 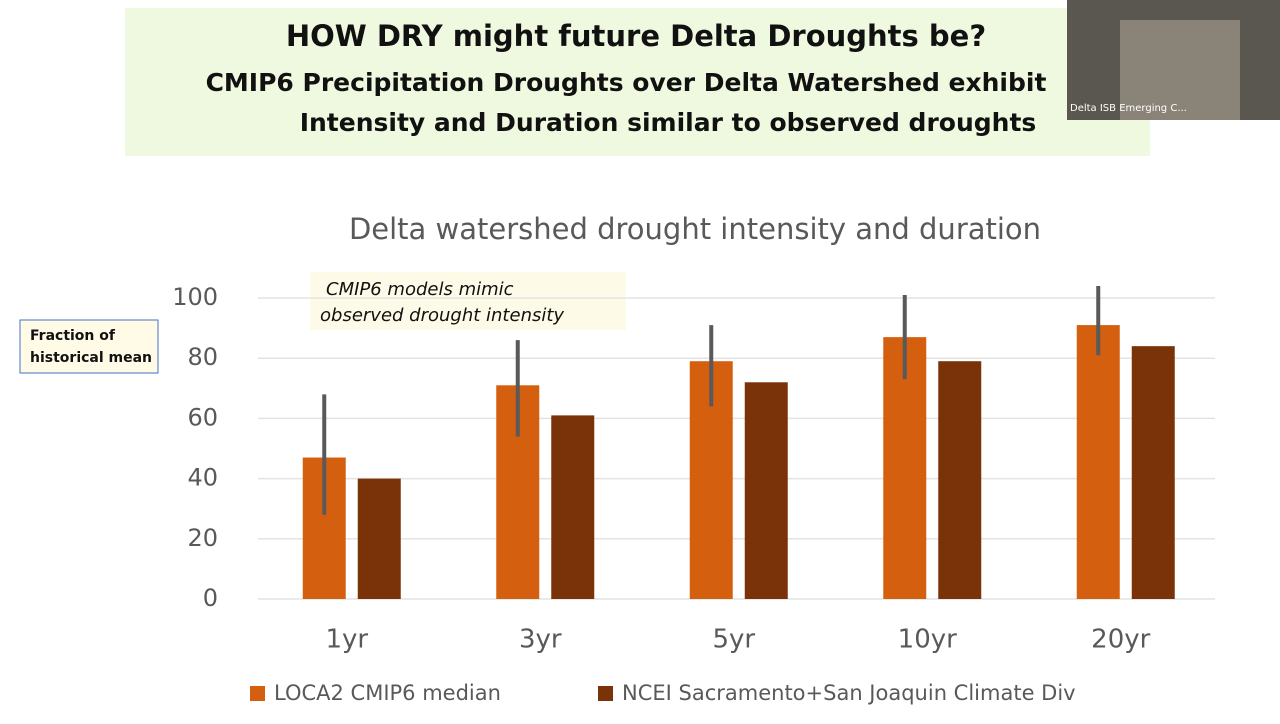 What do you see at coordinates (442, 315) in the screenshot?
I see `annotation: observed drought intensity` at bounding box center [442, 315].